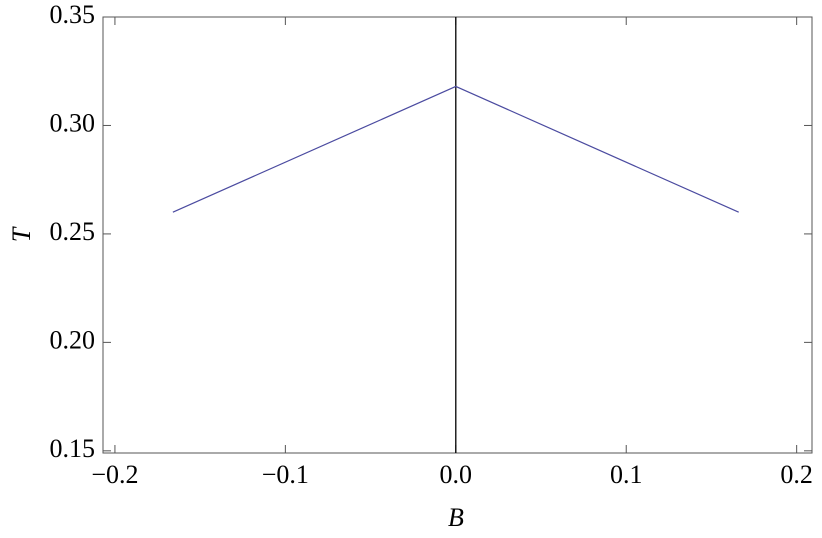  I want to click on y-tick-label: 0.25, so click(73, 231).